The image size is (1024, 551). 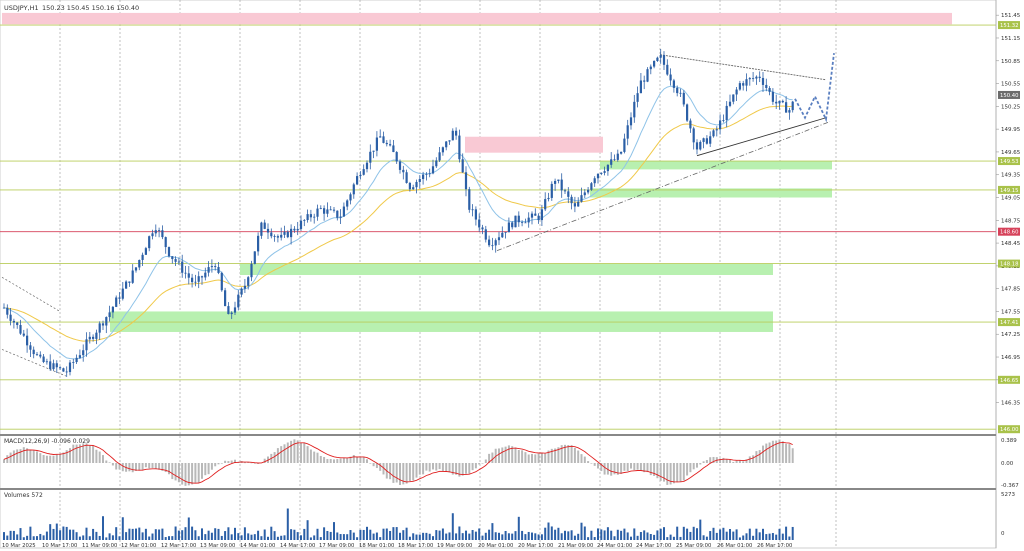 I want to click on level-price-label: 151.32, so click(x=1009, y=26).